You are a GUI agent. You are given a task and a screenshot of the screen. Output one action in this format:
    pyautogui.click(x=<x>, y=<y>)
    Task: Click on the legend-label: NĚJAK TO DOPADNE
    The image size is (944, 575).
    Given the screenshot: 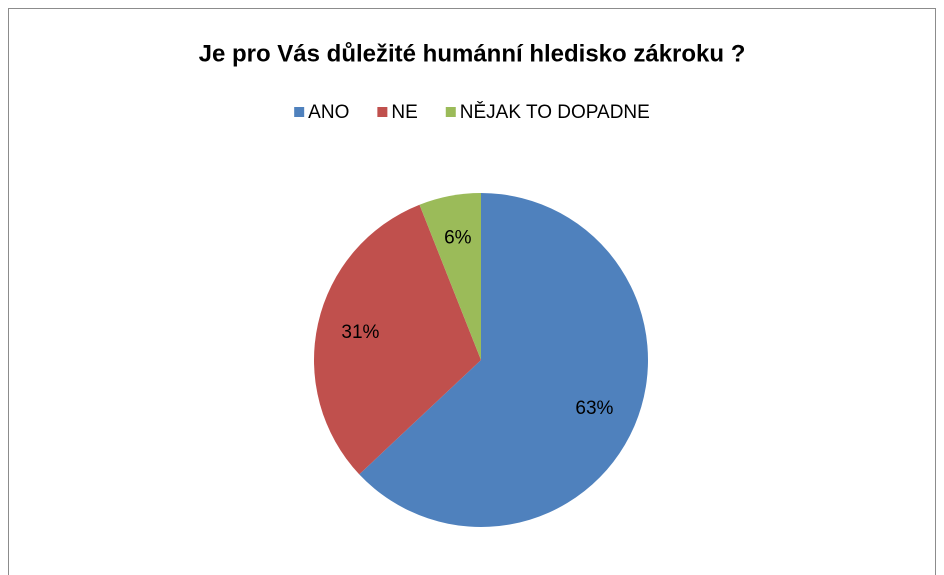 What is the action you would take?
    pyautogui.click(x=555, y=112)
    